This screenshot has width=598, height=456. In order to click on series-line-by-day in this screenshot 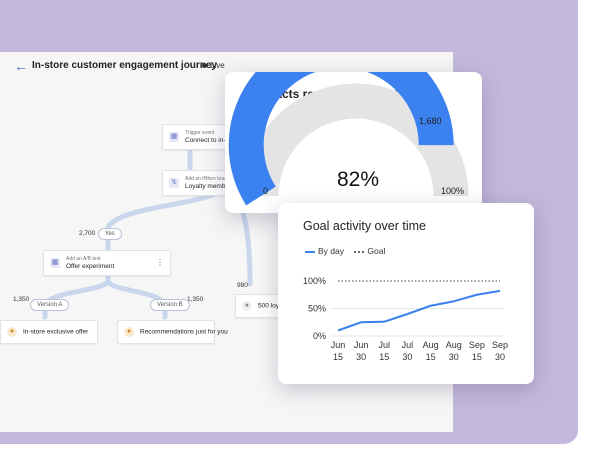, I will do `click(419, 310)`.